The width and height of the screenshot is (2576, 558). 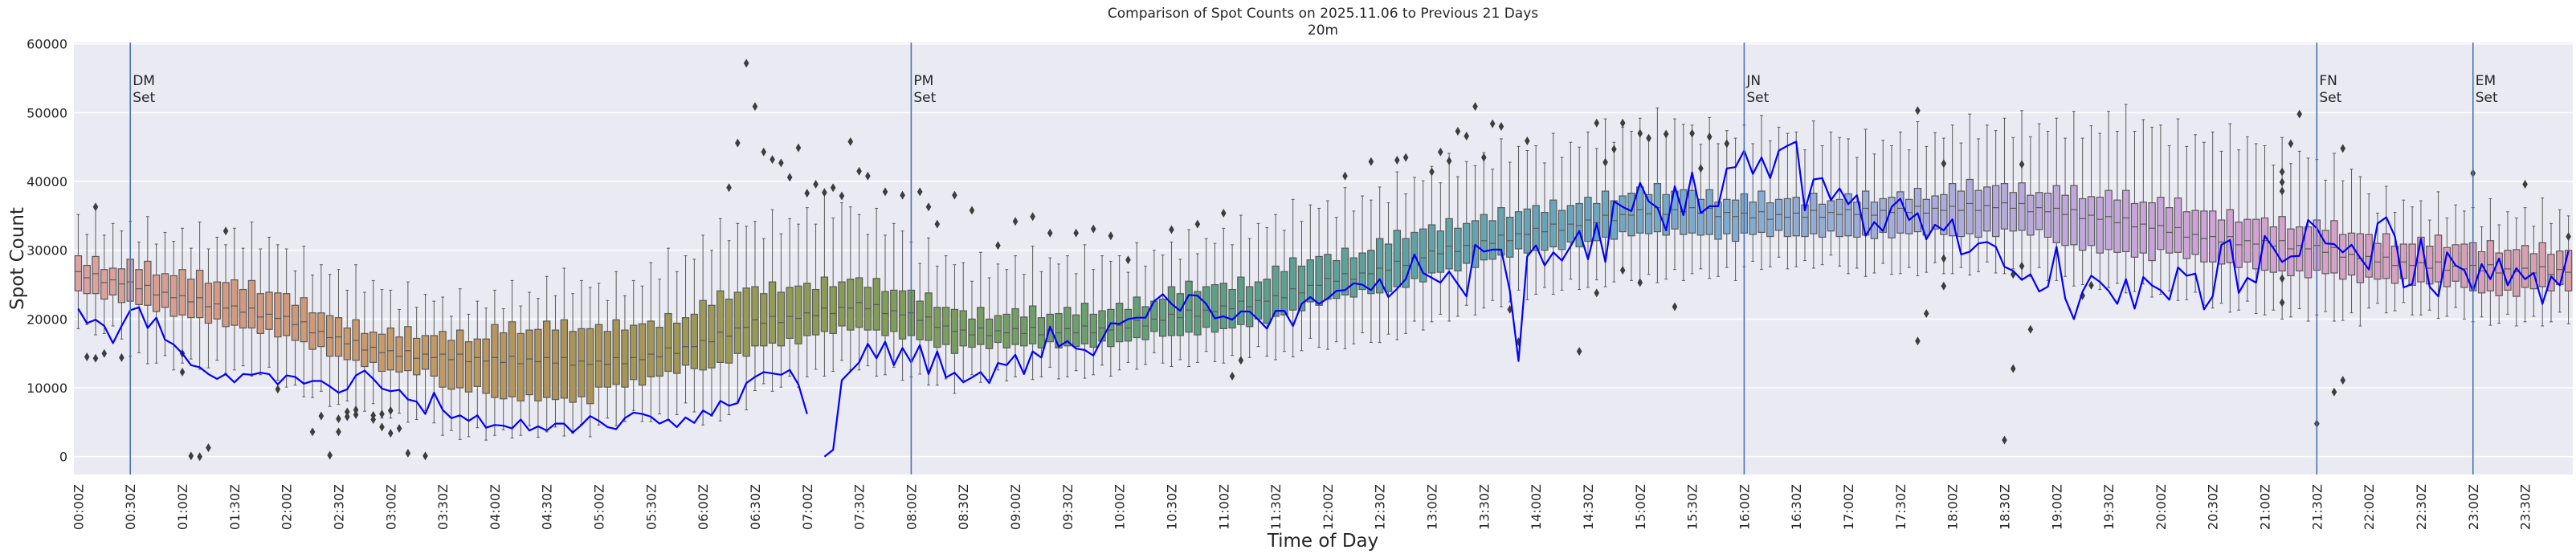 I want to click on y-tick-label: 10000, so click(x=47, y=388).